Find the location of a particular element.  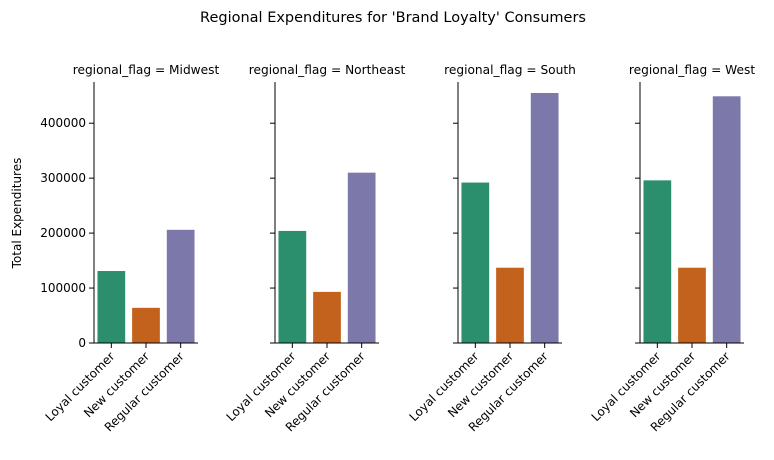

y-tick-label: 300000 is located at coordinates (63, 178).